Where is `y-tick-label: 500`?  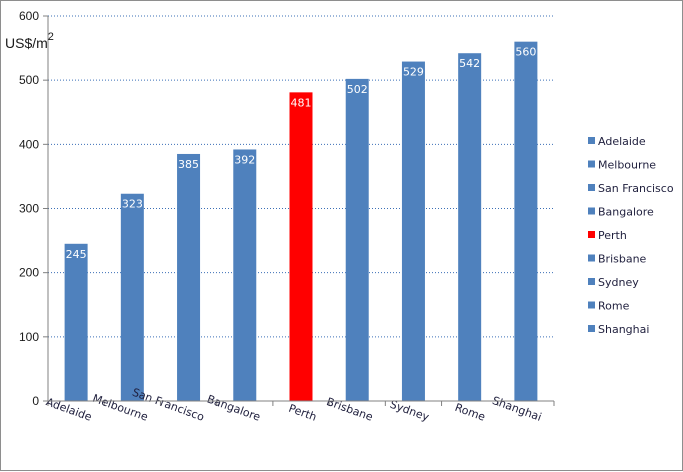 y-tick-label: 500 is located at coordinates (29, 80).